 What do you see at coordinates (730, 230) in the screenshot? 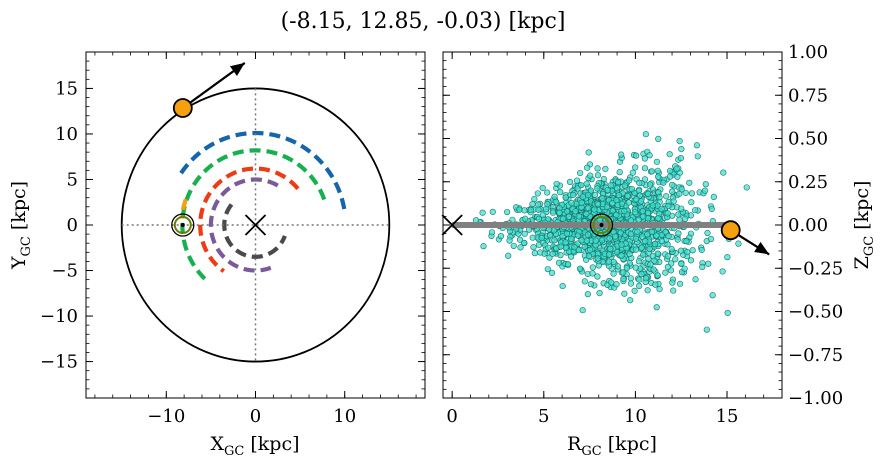
I see `object-marker-rz` at bounding box center [730, 230].